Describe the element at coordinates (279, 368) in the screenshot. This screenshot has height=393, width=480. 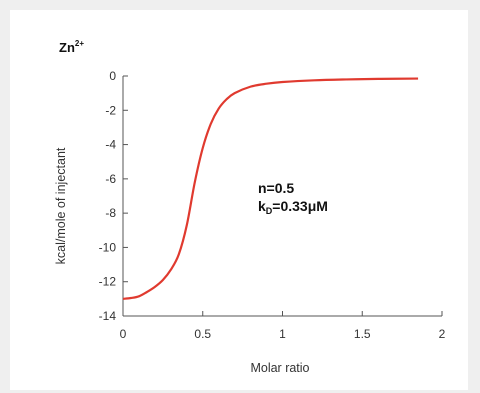
I see `x-axis-title: Molar ratio` at that location.